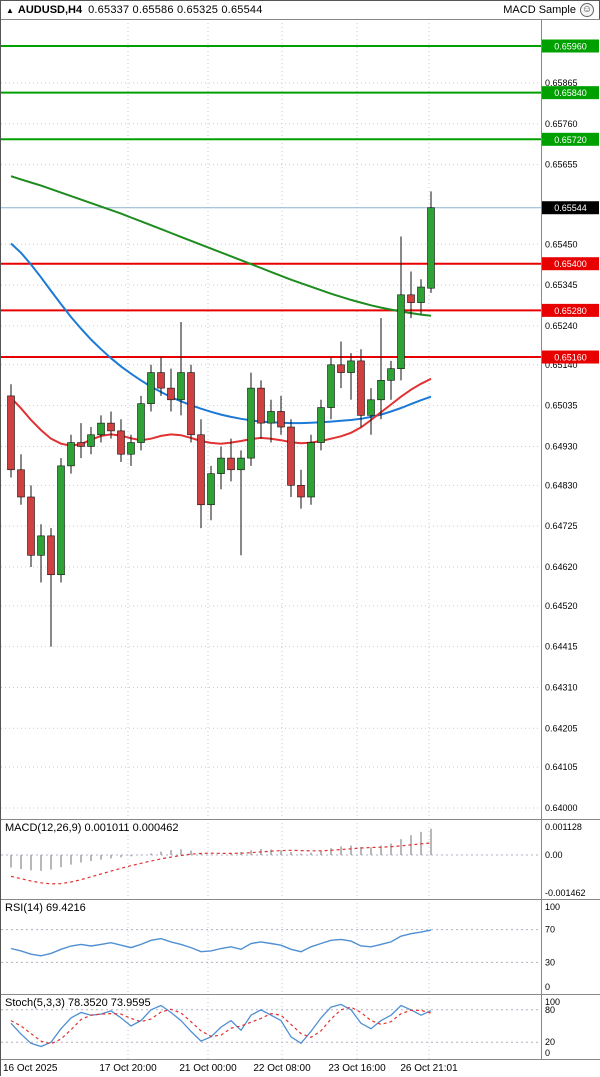  What do you see at coordinates (30, 1068) in the screenshot?
I see `time-label: 16 Oct 2025` at bounding box center [30, 1068].